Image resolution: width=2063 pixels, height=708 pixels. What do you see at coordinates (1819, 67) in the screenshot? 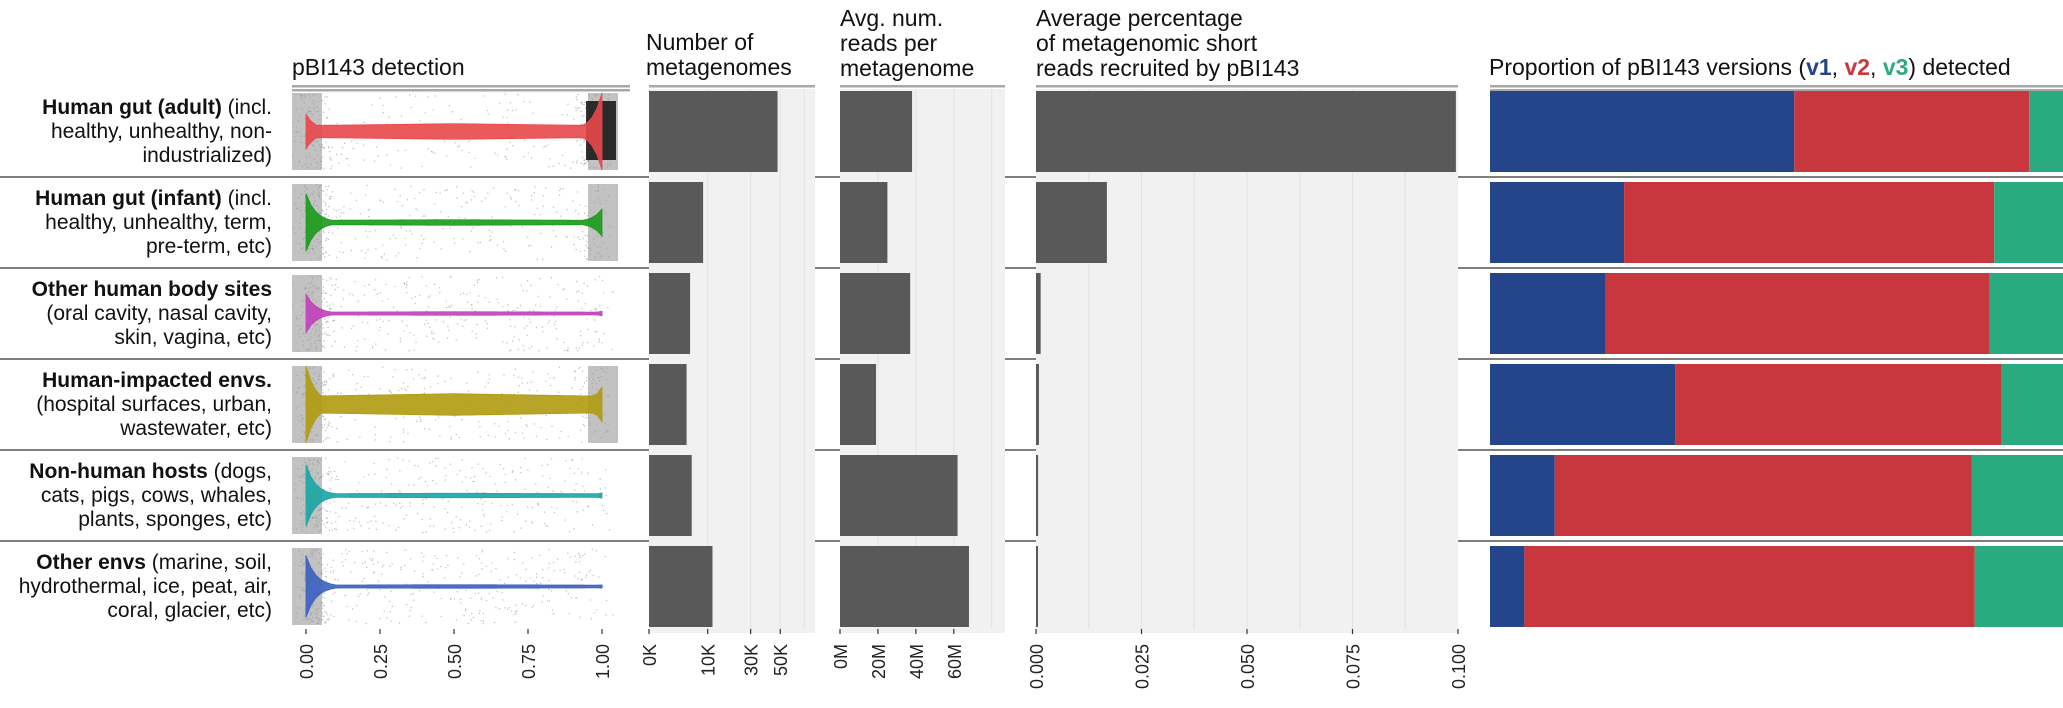
I see `legend-v1: v1` at bounding box center [1819, 67].